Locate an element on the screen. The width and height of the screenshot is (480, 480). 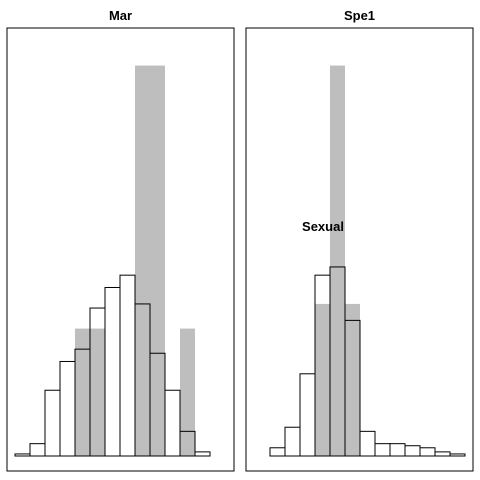
gray-bars is located at coordinates (337, 261).